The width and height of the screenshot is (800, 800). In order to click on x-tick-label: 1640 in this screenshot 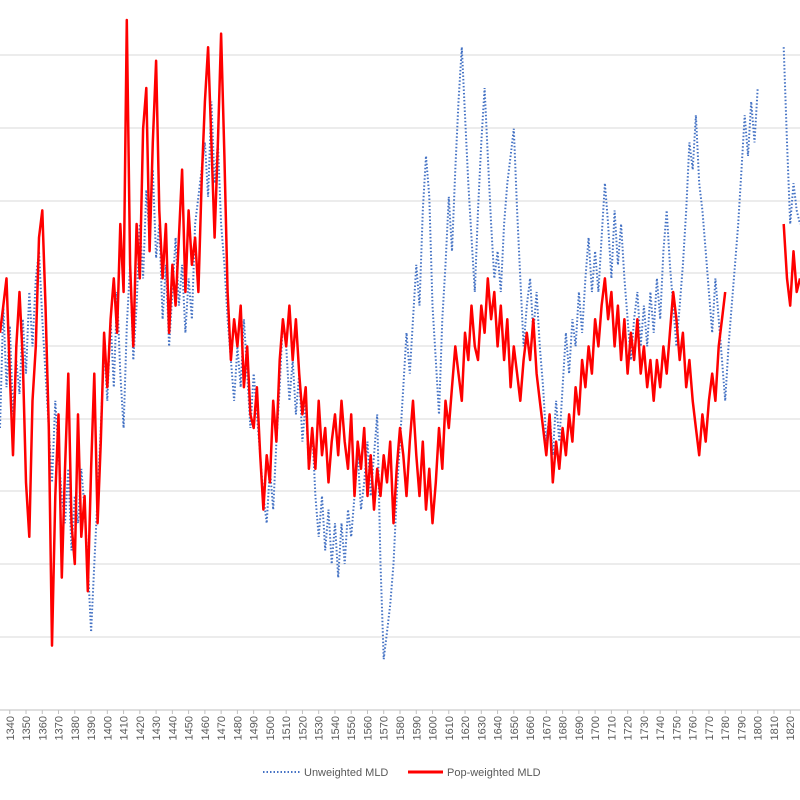, I will do `click(499, 728)`.